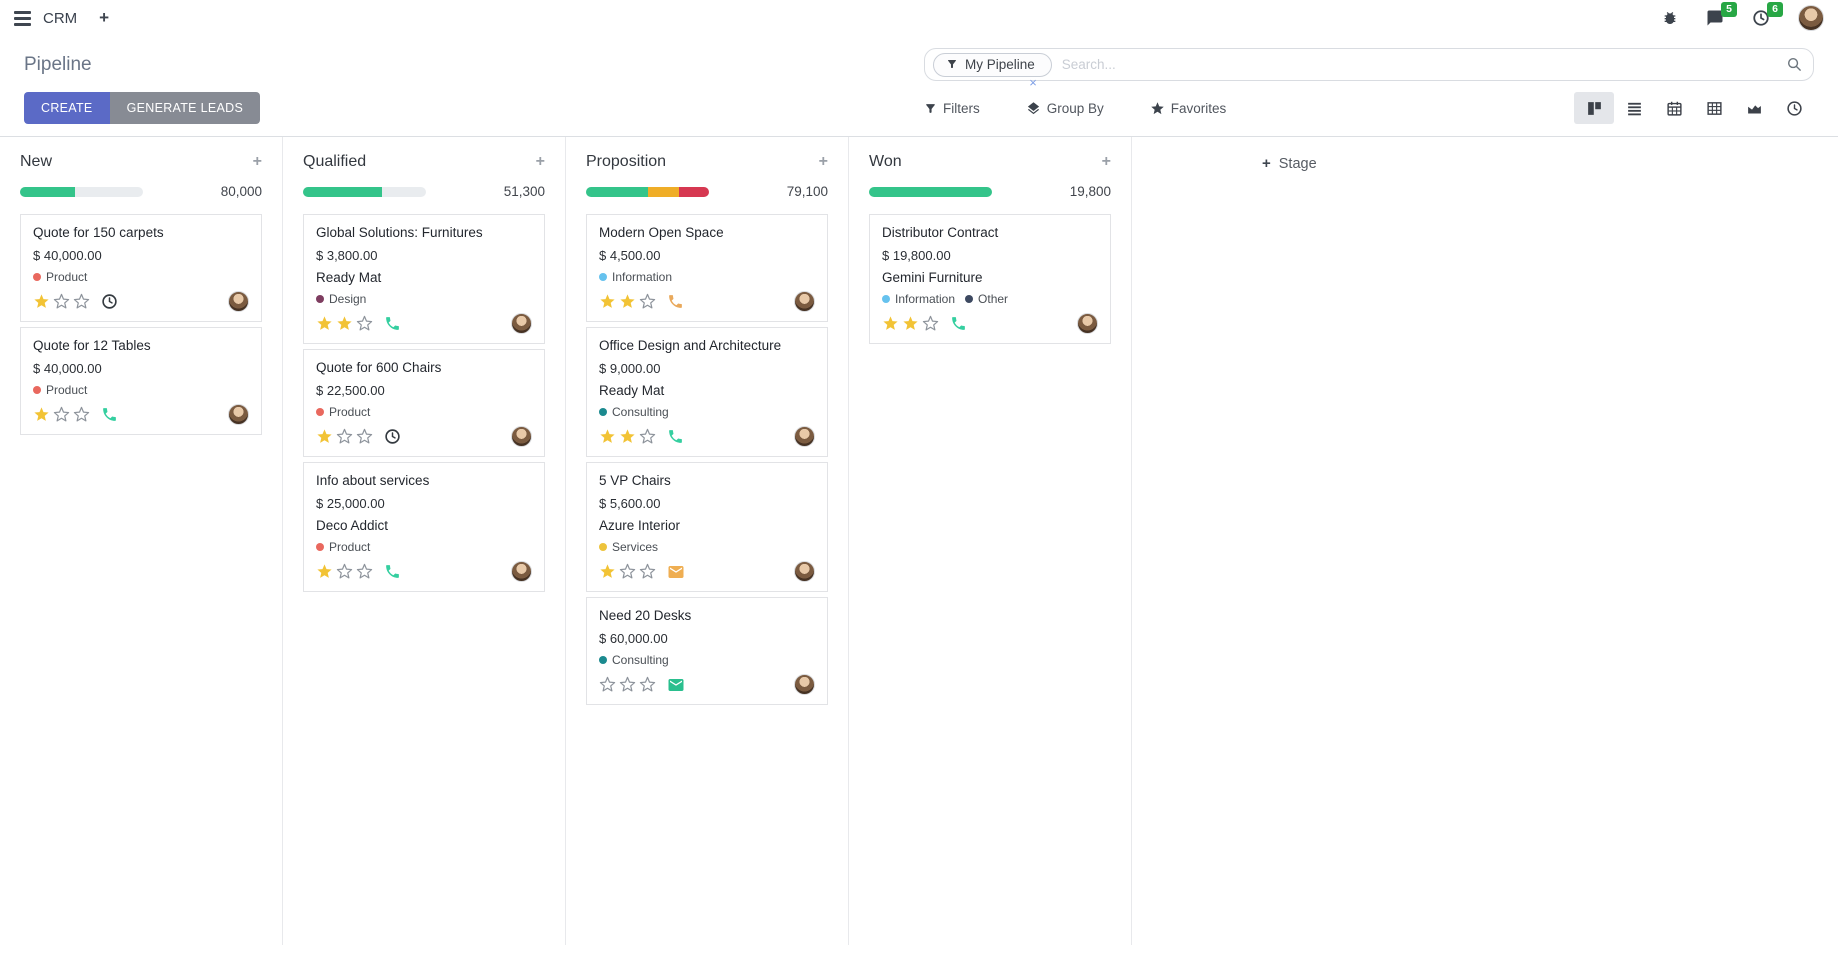  Describe the element at coordinates (885, 161) in the screenshot. I see `column-title: Won` at that location.